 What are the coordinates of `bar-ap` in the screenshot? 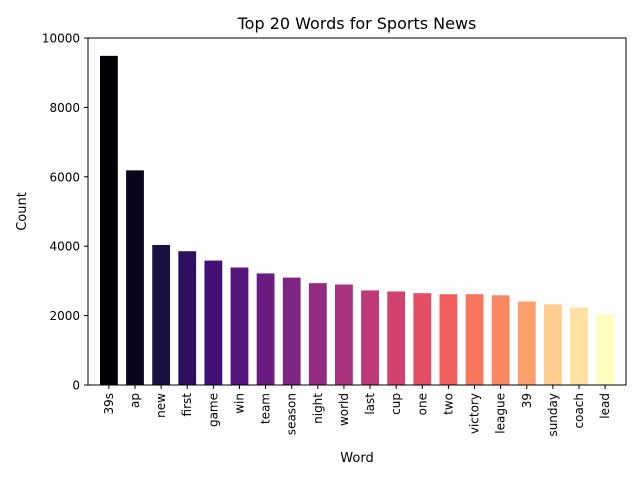 It's located at (135, 277).